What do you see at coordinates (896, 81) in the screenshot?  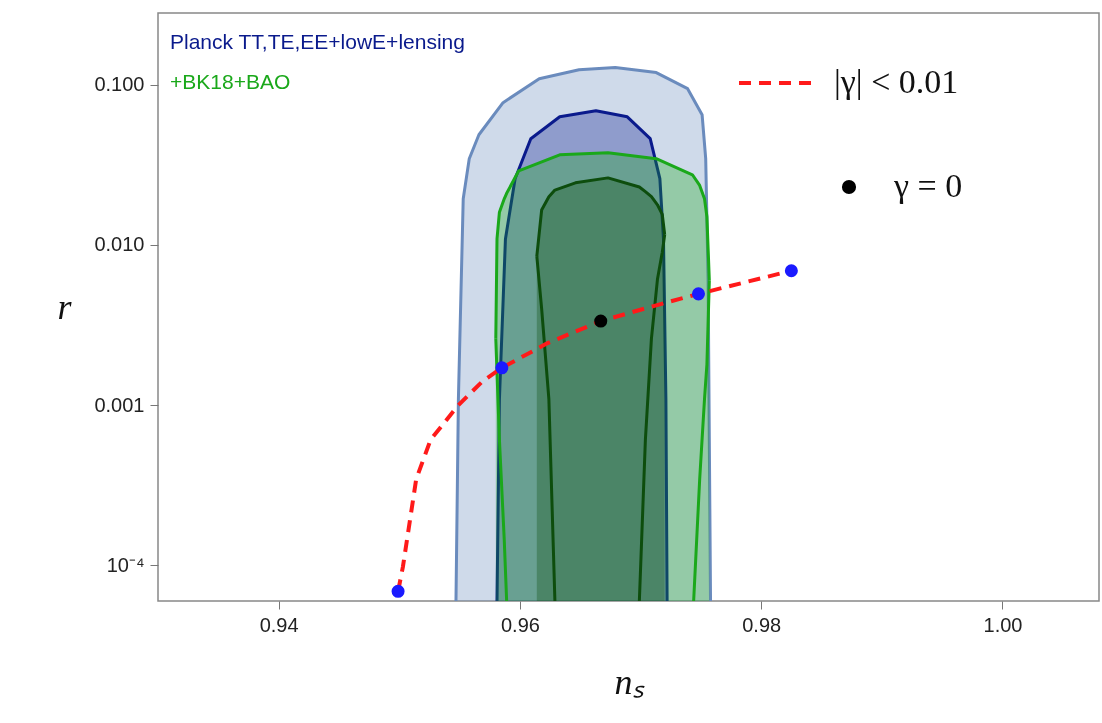 I see `legend-label: |γ| < 0.01` at bounding box center [896, 81].